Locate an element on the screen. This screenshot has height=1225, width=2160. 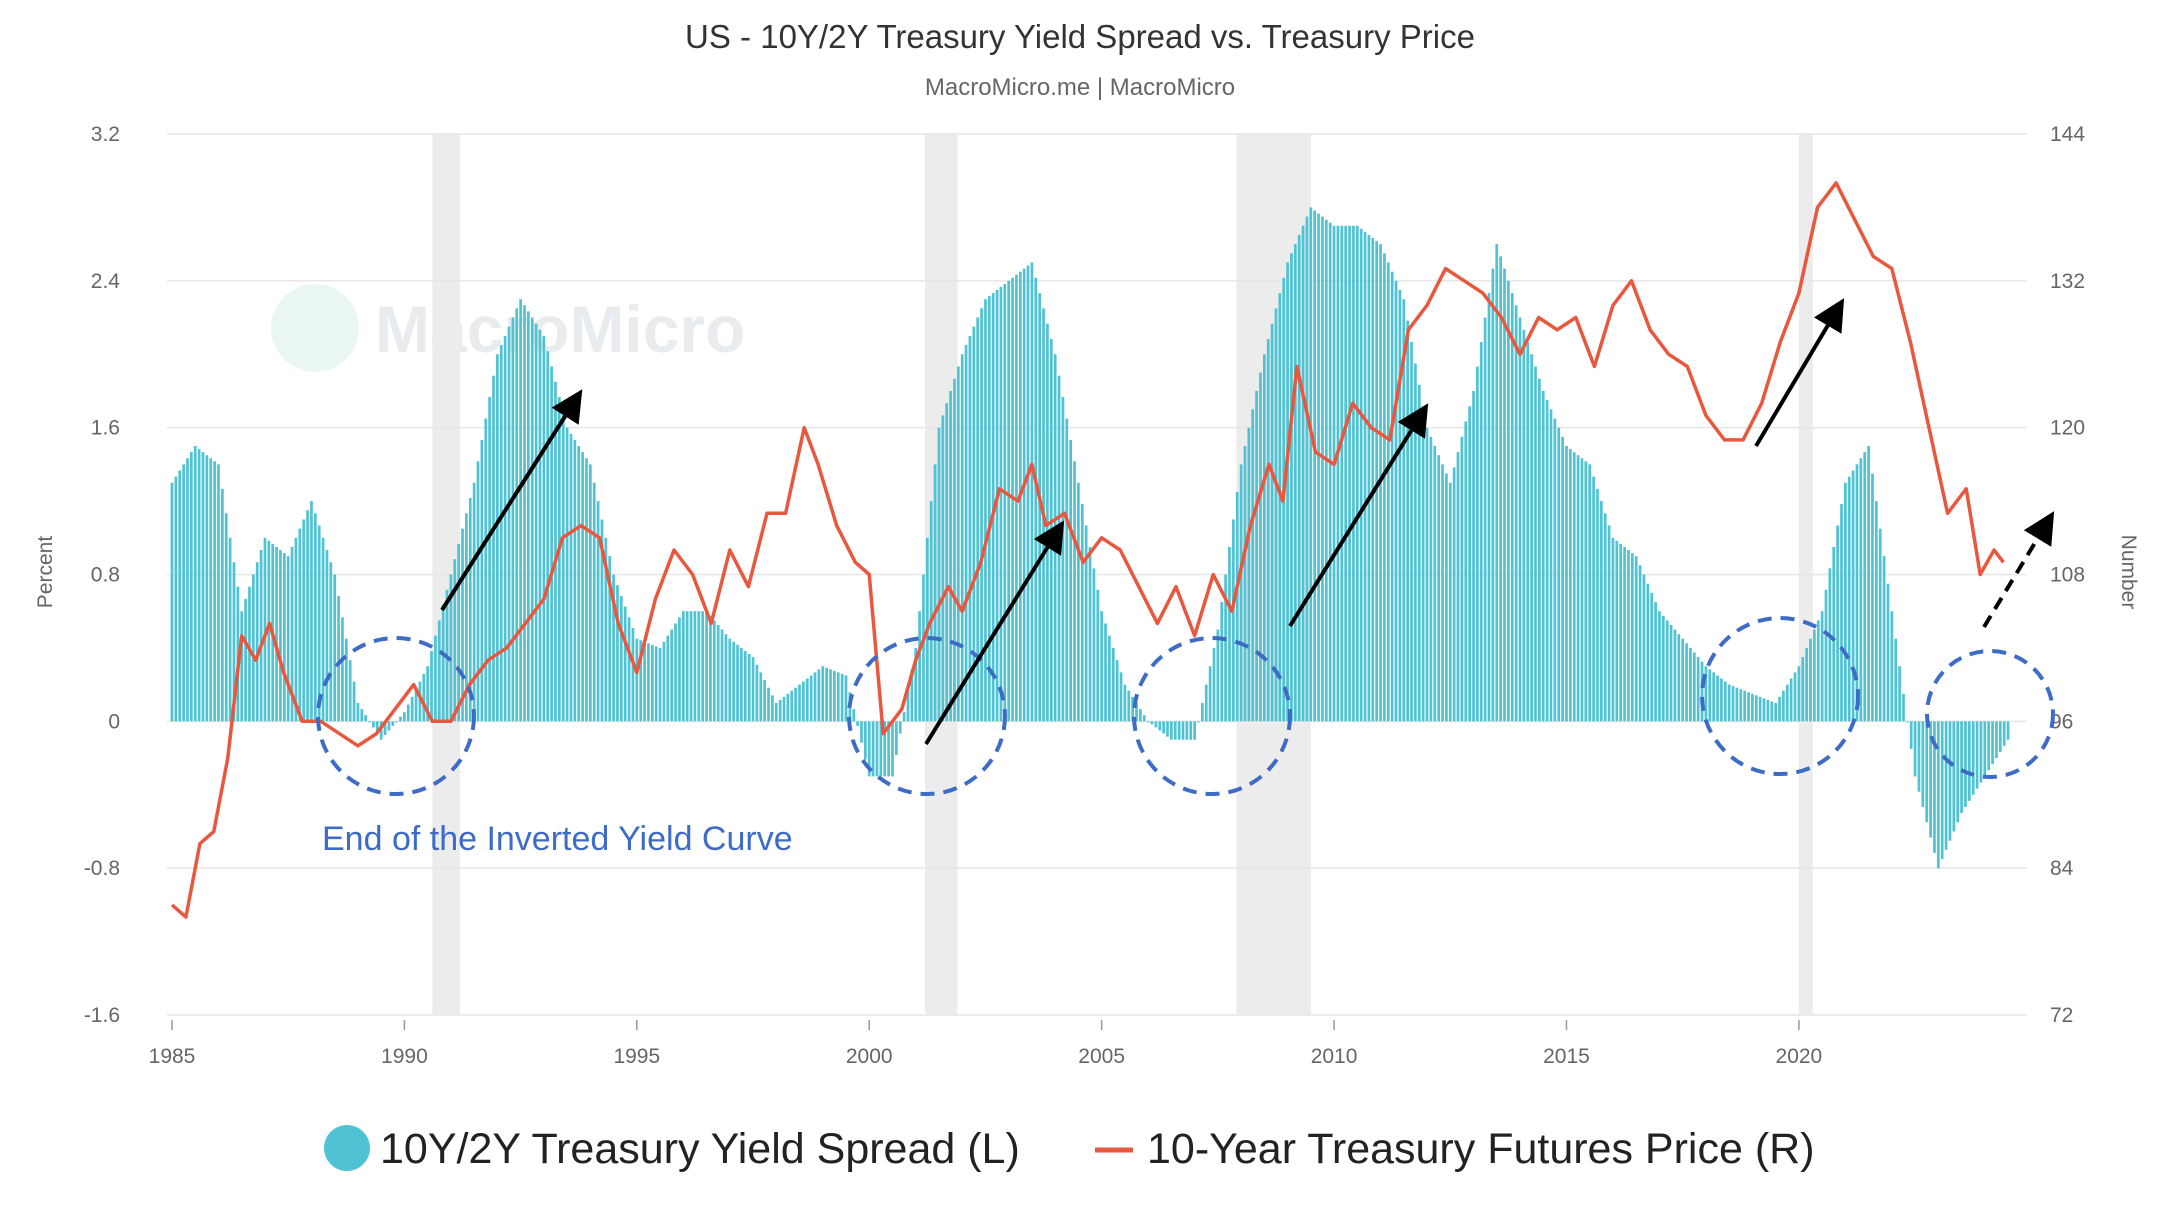
y-axis-left-label: Percent is located at coordinates (45, 572).